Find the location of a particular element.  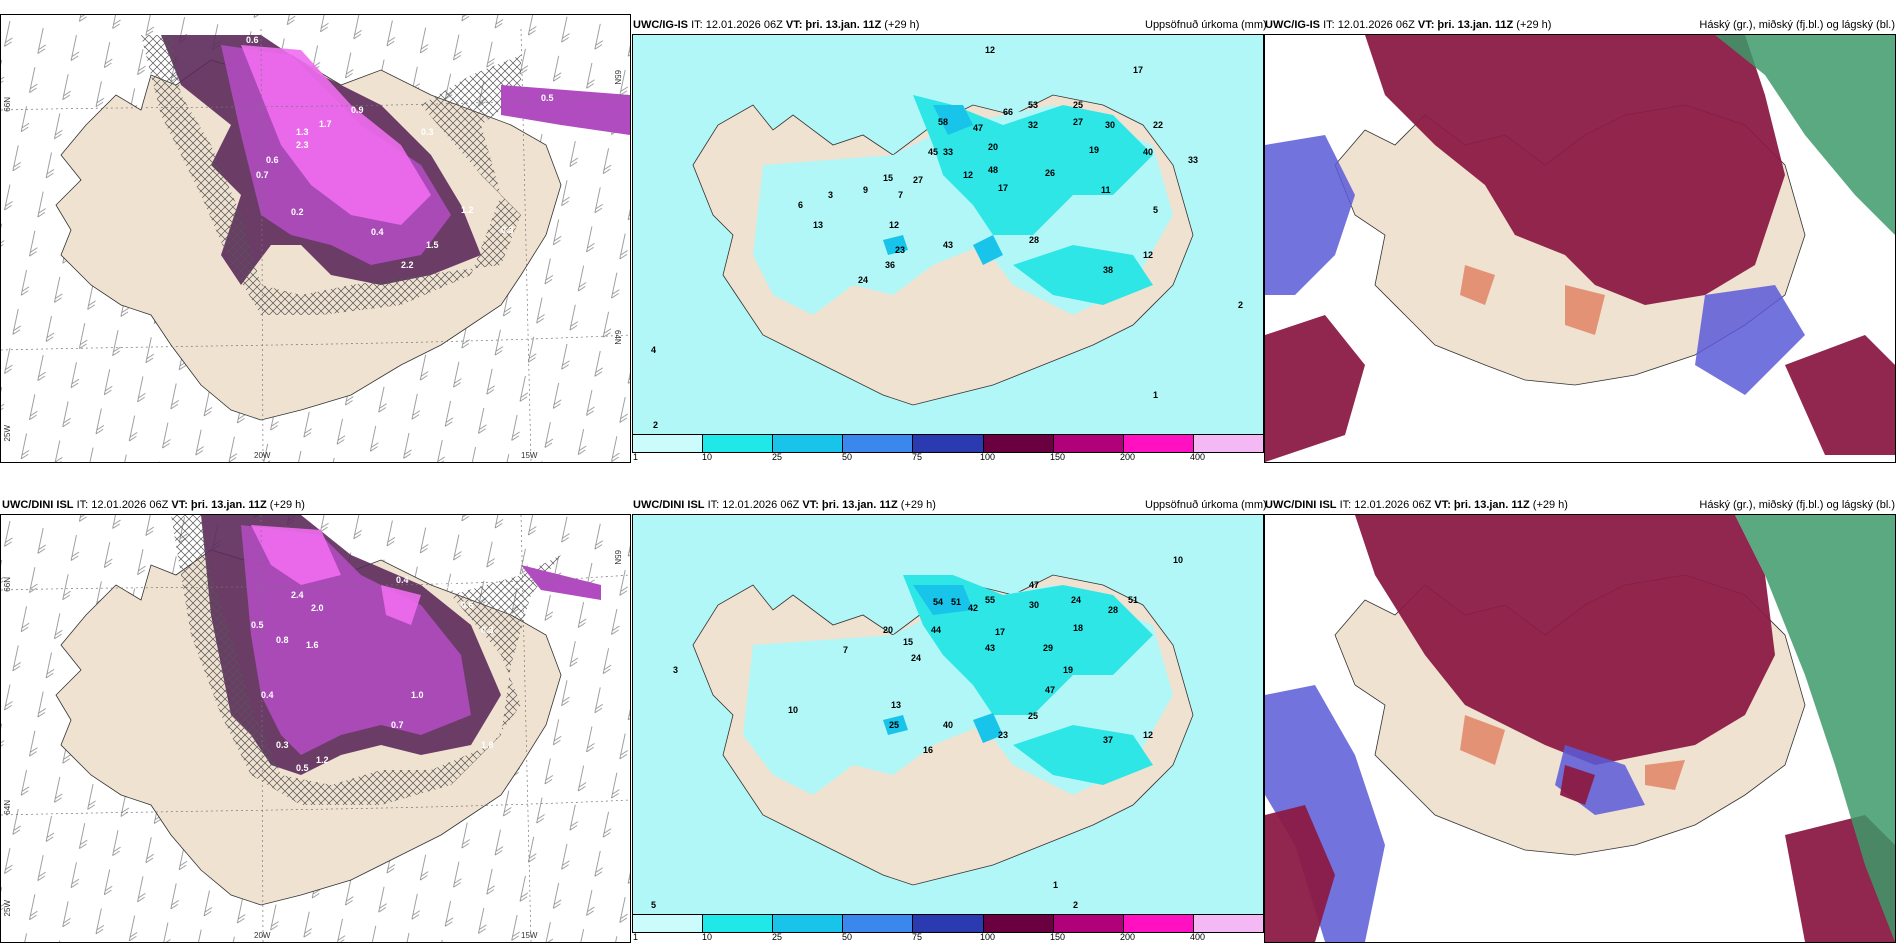

snow-value: 2.4 is located at coordinates (297, 595).